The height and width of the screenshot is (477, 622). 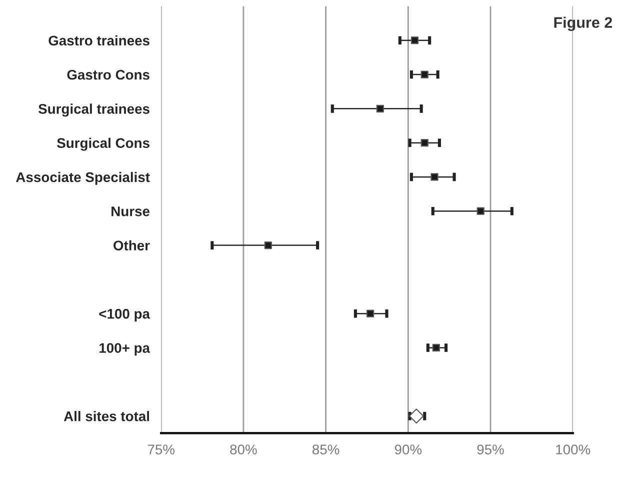 I want to click on x-tick-label: 100%, so click(x=573, y=449).